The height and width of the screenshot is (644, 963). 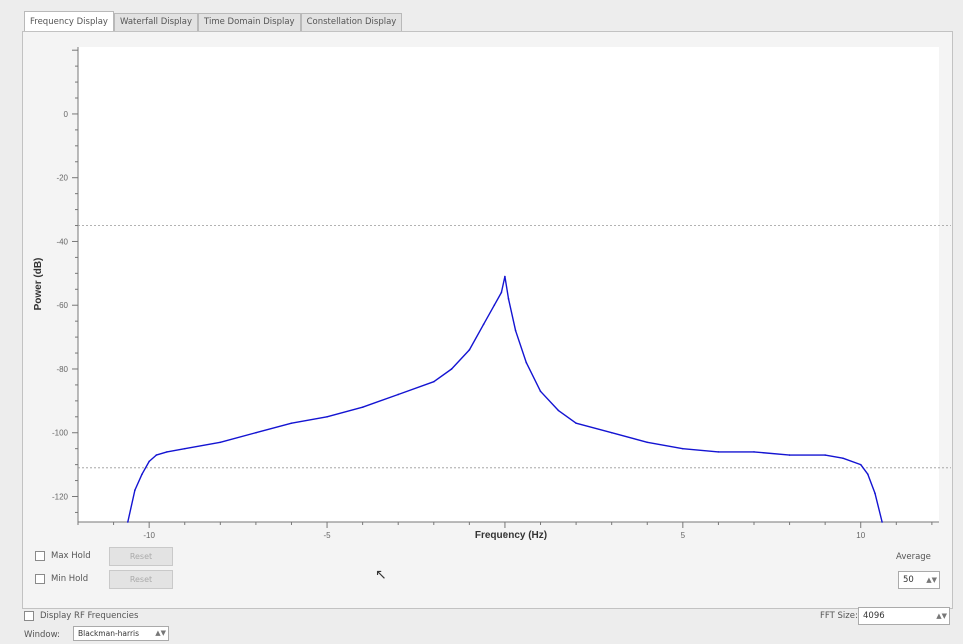 What do you see at coordinates (839, 616) in the screenshot?
I see `fft-size-label: FFT Size:` at bounding box center [839, 616].